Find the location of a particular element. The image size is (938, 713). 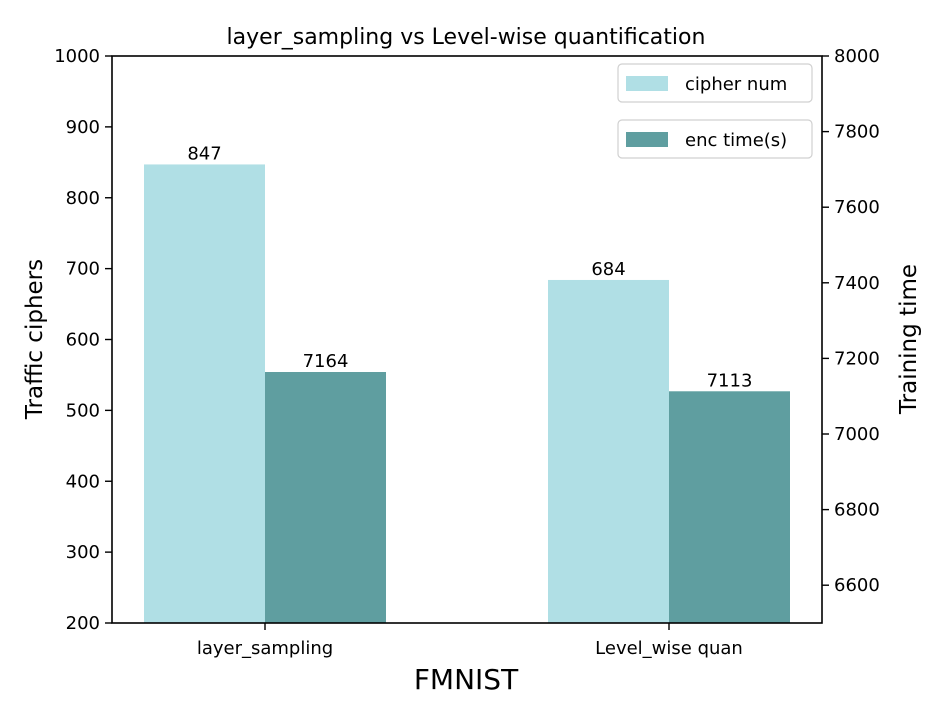

left-tick-label: 900 is located at coordinates (83, 127).